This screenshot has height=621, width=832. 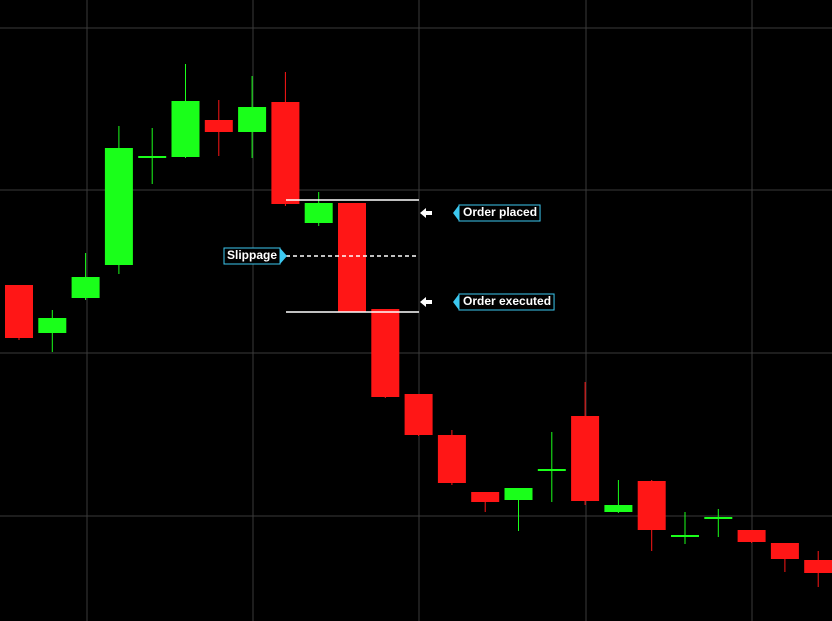 I want to click on annotation-label: Order placed, so click(x=500, y=212).